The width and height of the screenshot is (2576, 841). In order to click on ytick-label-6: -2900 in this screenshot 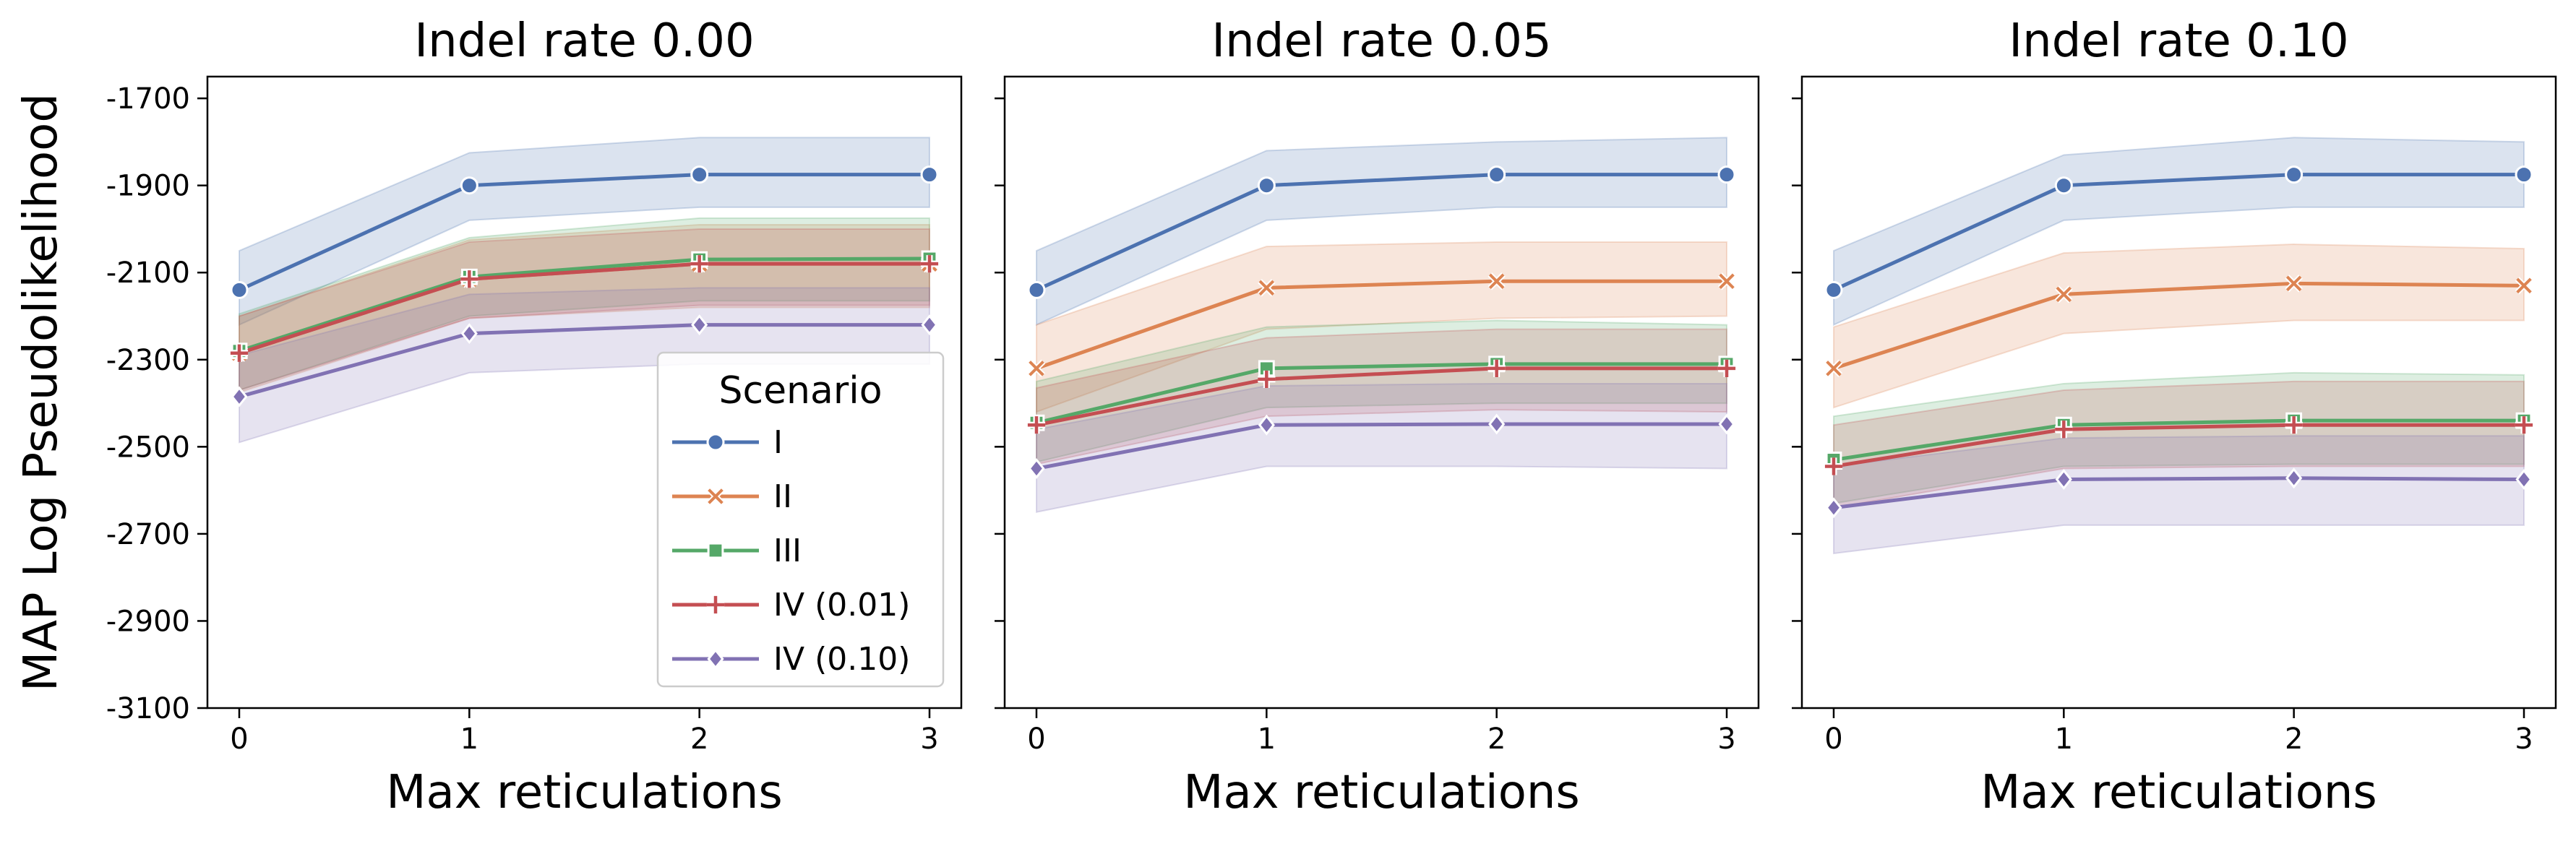, I will do `click(148, 621)`.